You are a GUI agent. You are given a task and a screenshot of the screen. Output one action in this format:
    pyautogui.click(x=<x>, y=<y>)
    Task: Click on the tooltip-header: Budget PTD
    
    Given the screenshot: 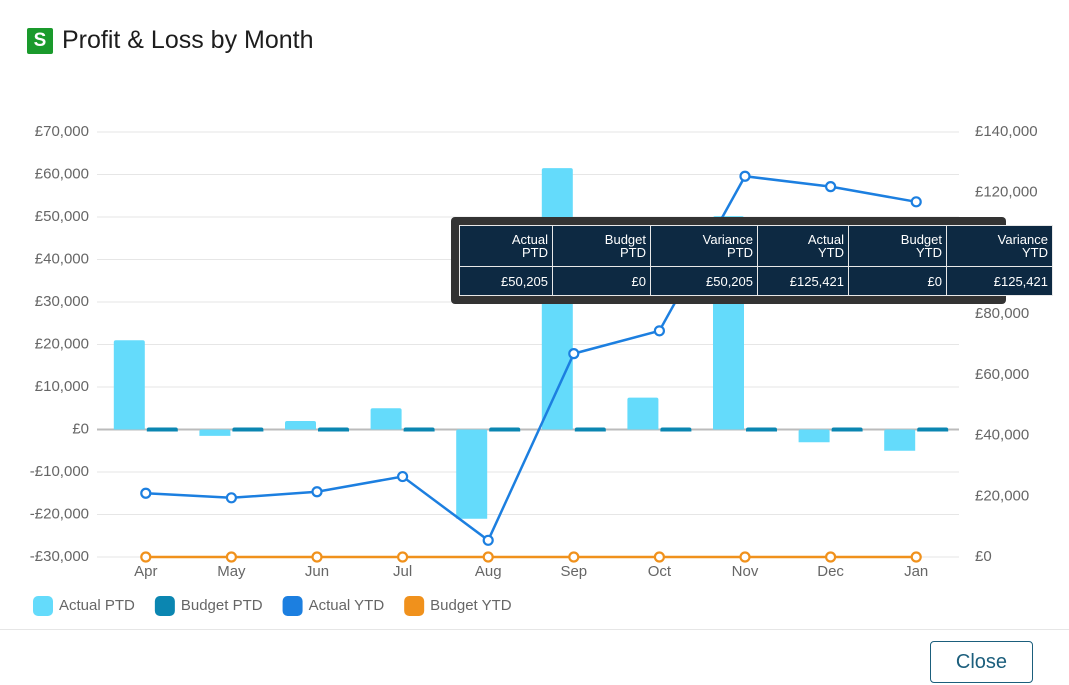 What is the action you would take?
    pyautogui.click(x=601, y=246)
    